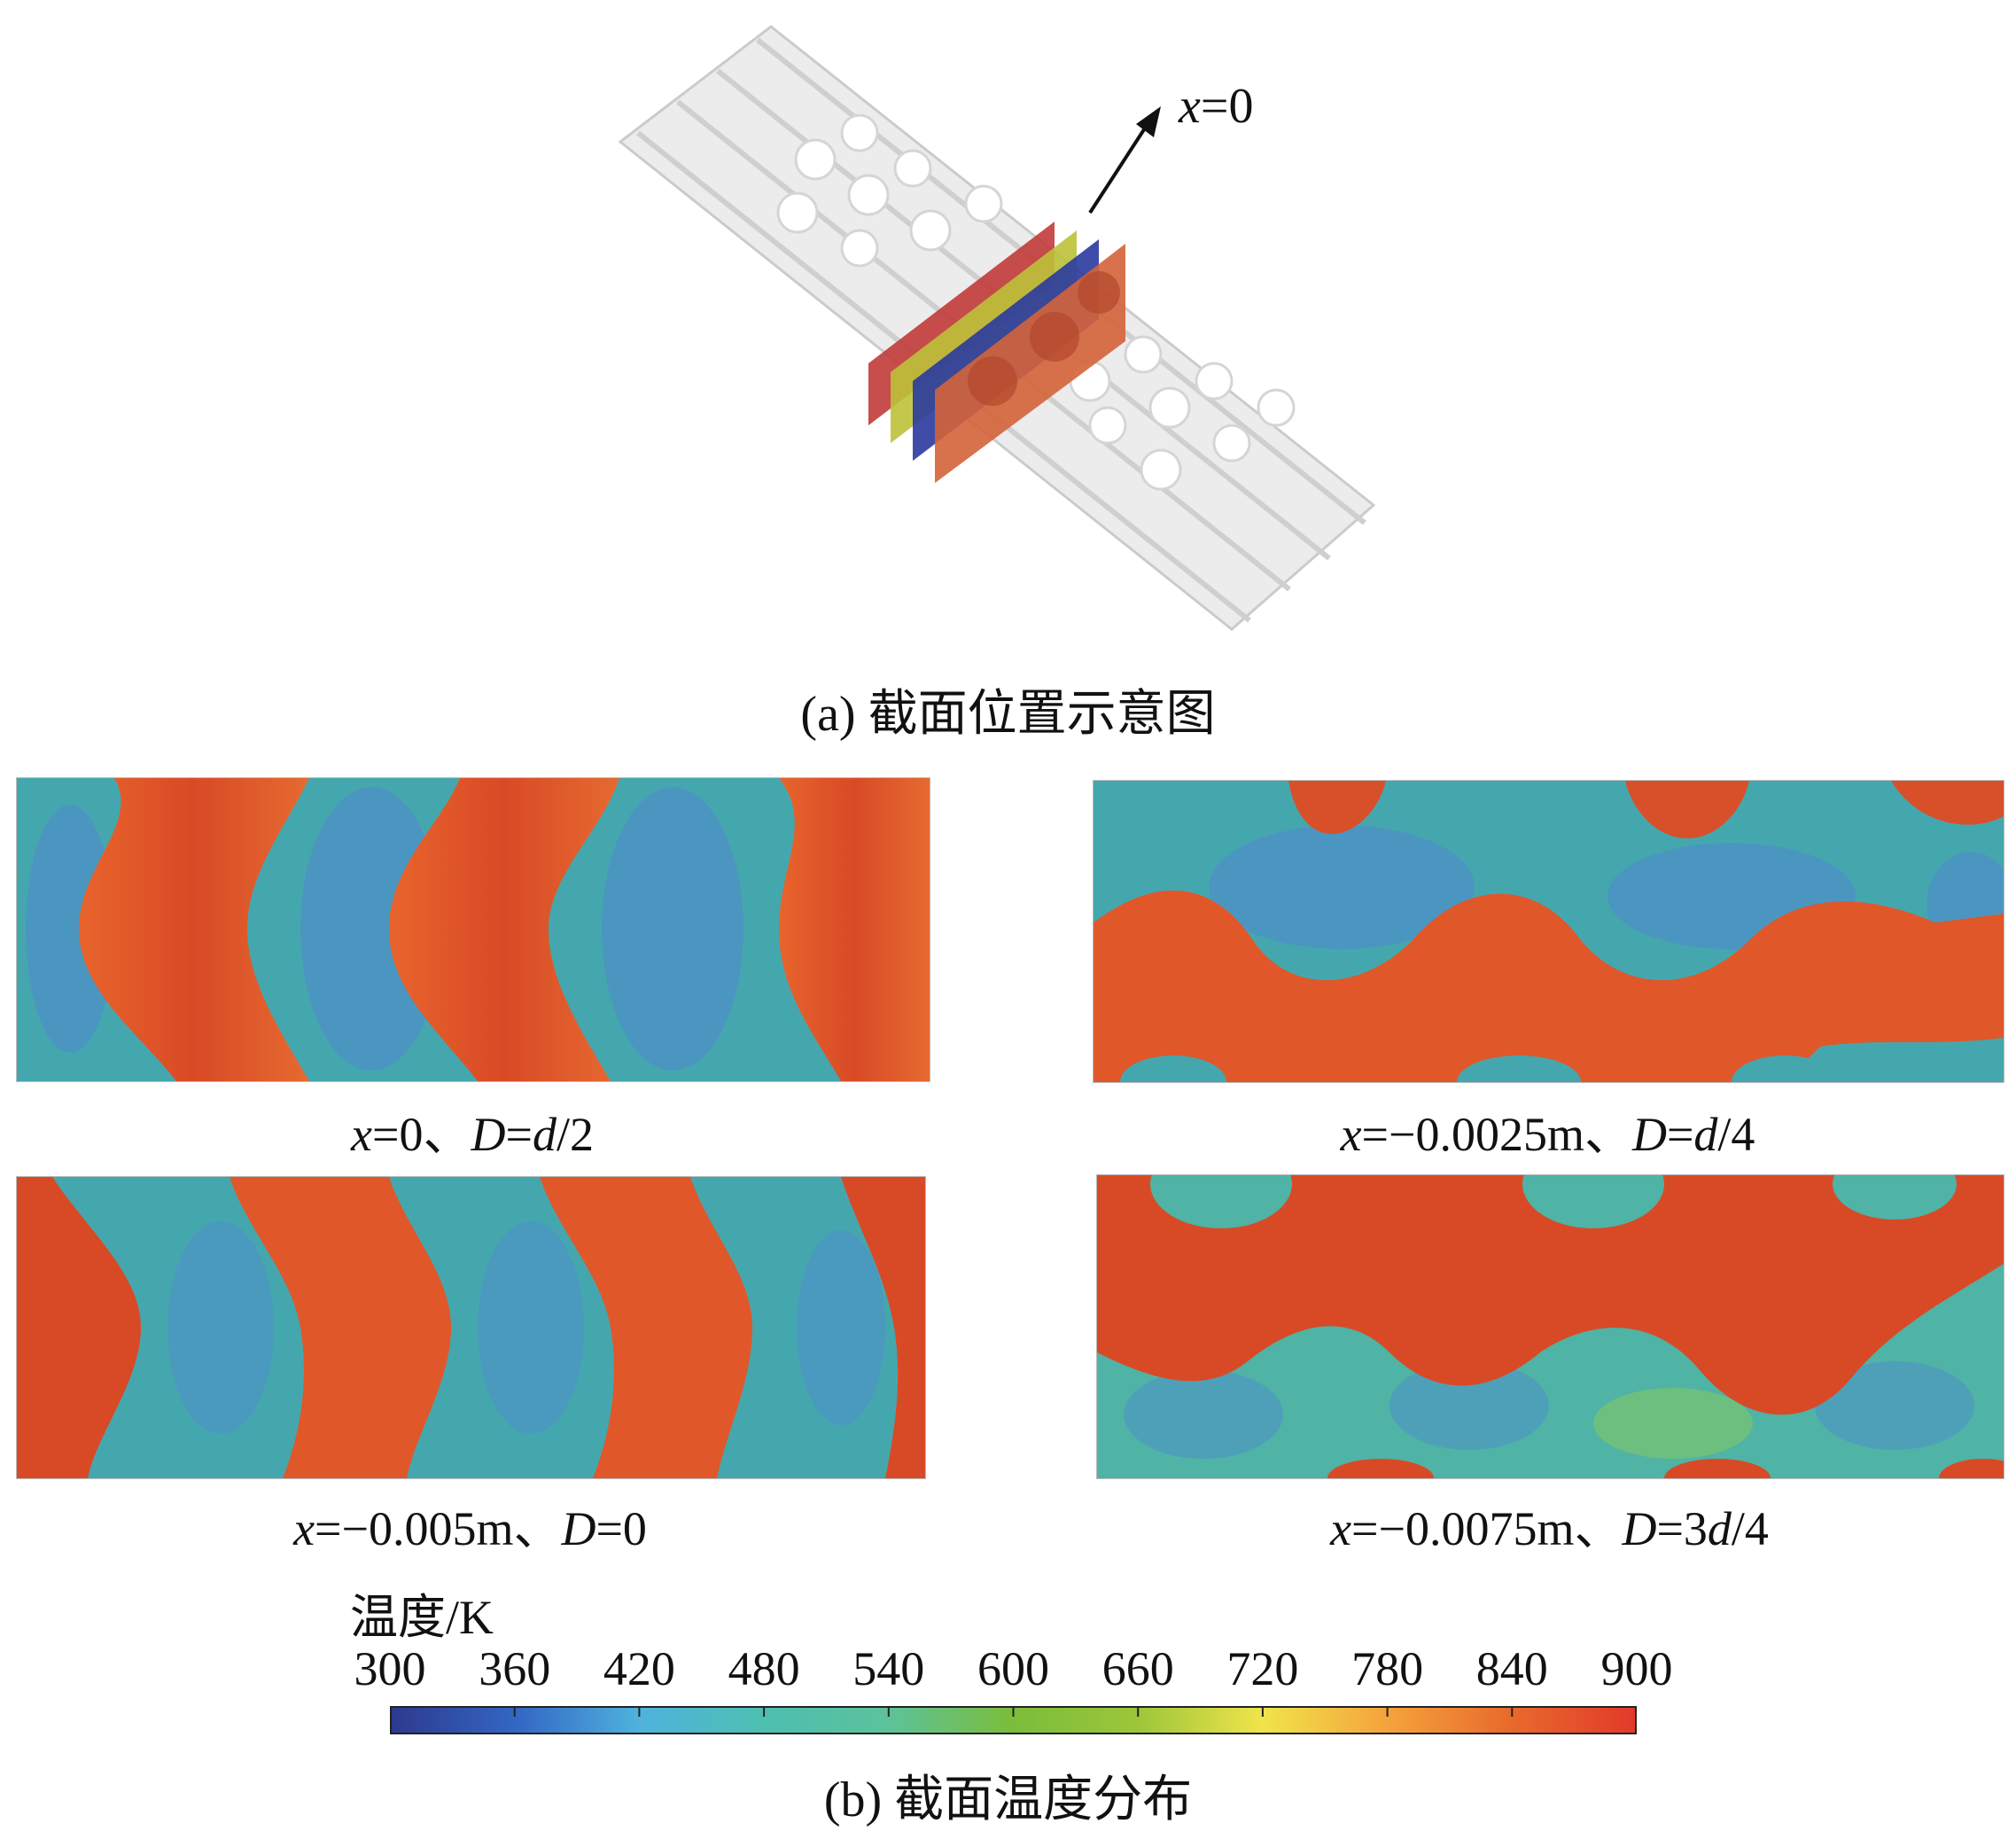 The height and width of the screenshot is (1831, 2016). Describe the element at coordinates (1014, 1711) in the screenshot. I see `colorbar-ticks` at that location.